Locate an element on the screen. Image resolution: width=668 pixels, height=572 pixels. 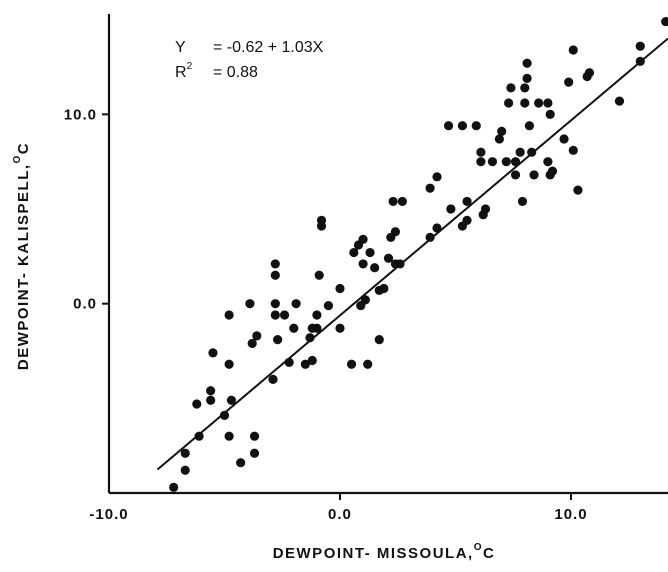
x-axis-title-text: DEWPOINT- MISSOULA, is located at coordinates (373, 553).